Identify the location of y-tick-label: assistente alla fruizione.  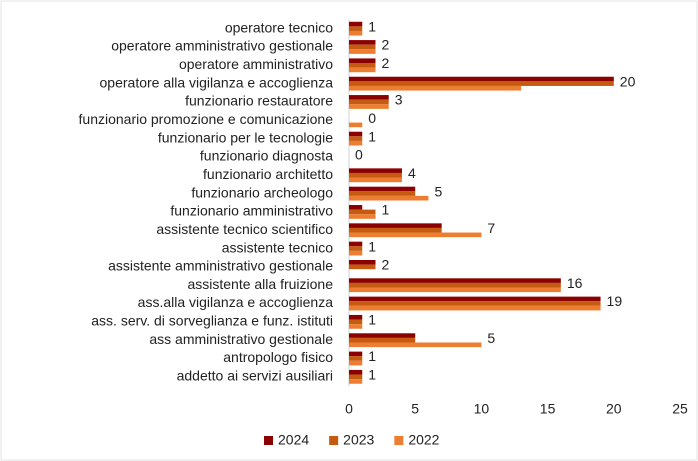
(260, 284).